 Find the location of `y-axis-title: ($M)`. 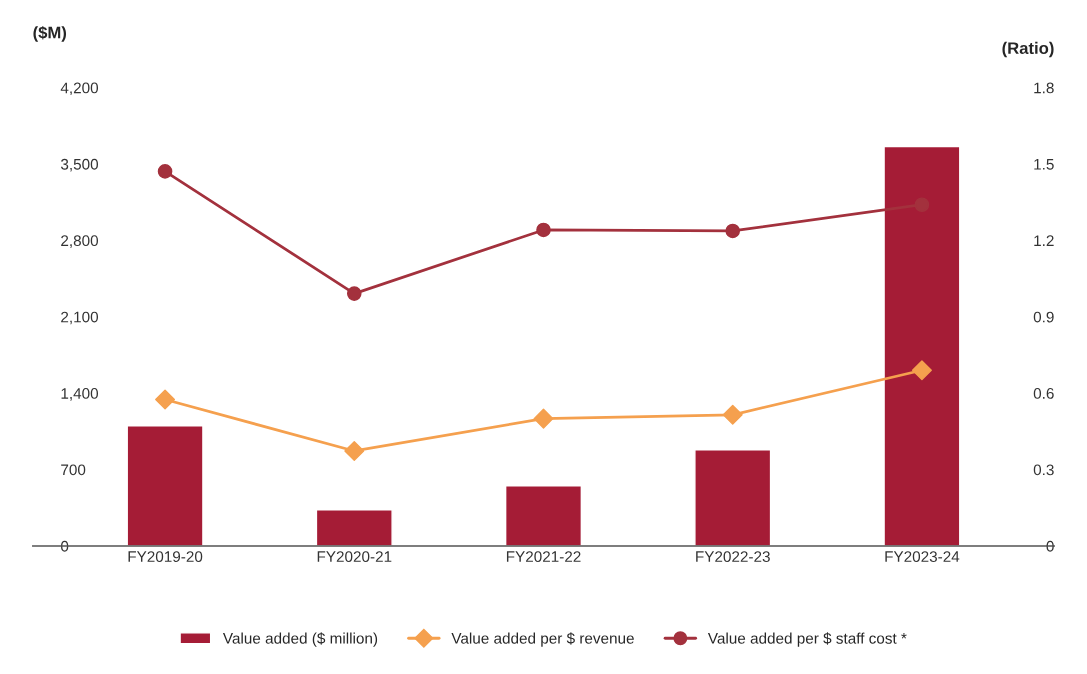

y-axis-title: ($M) is located at coordinates (50, 33).